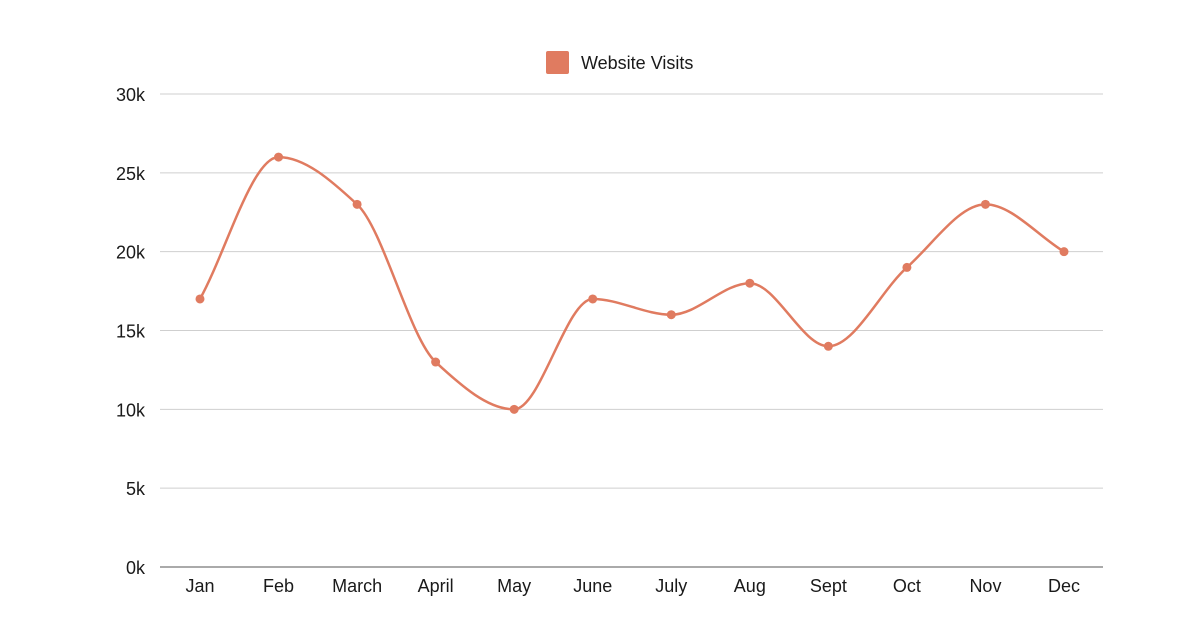  Describe the element at coordinates (907, 586) in the screenshot. I see `x-tick-label: Oct` at that location.